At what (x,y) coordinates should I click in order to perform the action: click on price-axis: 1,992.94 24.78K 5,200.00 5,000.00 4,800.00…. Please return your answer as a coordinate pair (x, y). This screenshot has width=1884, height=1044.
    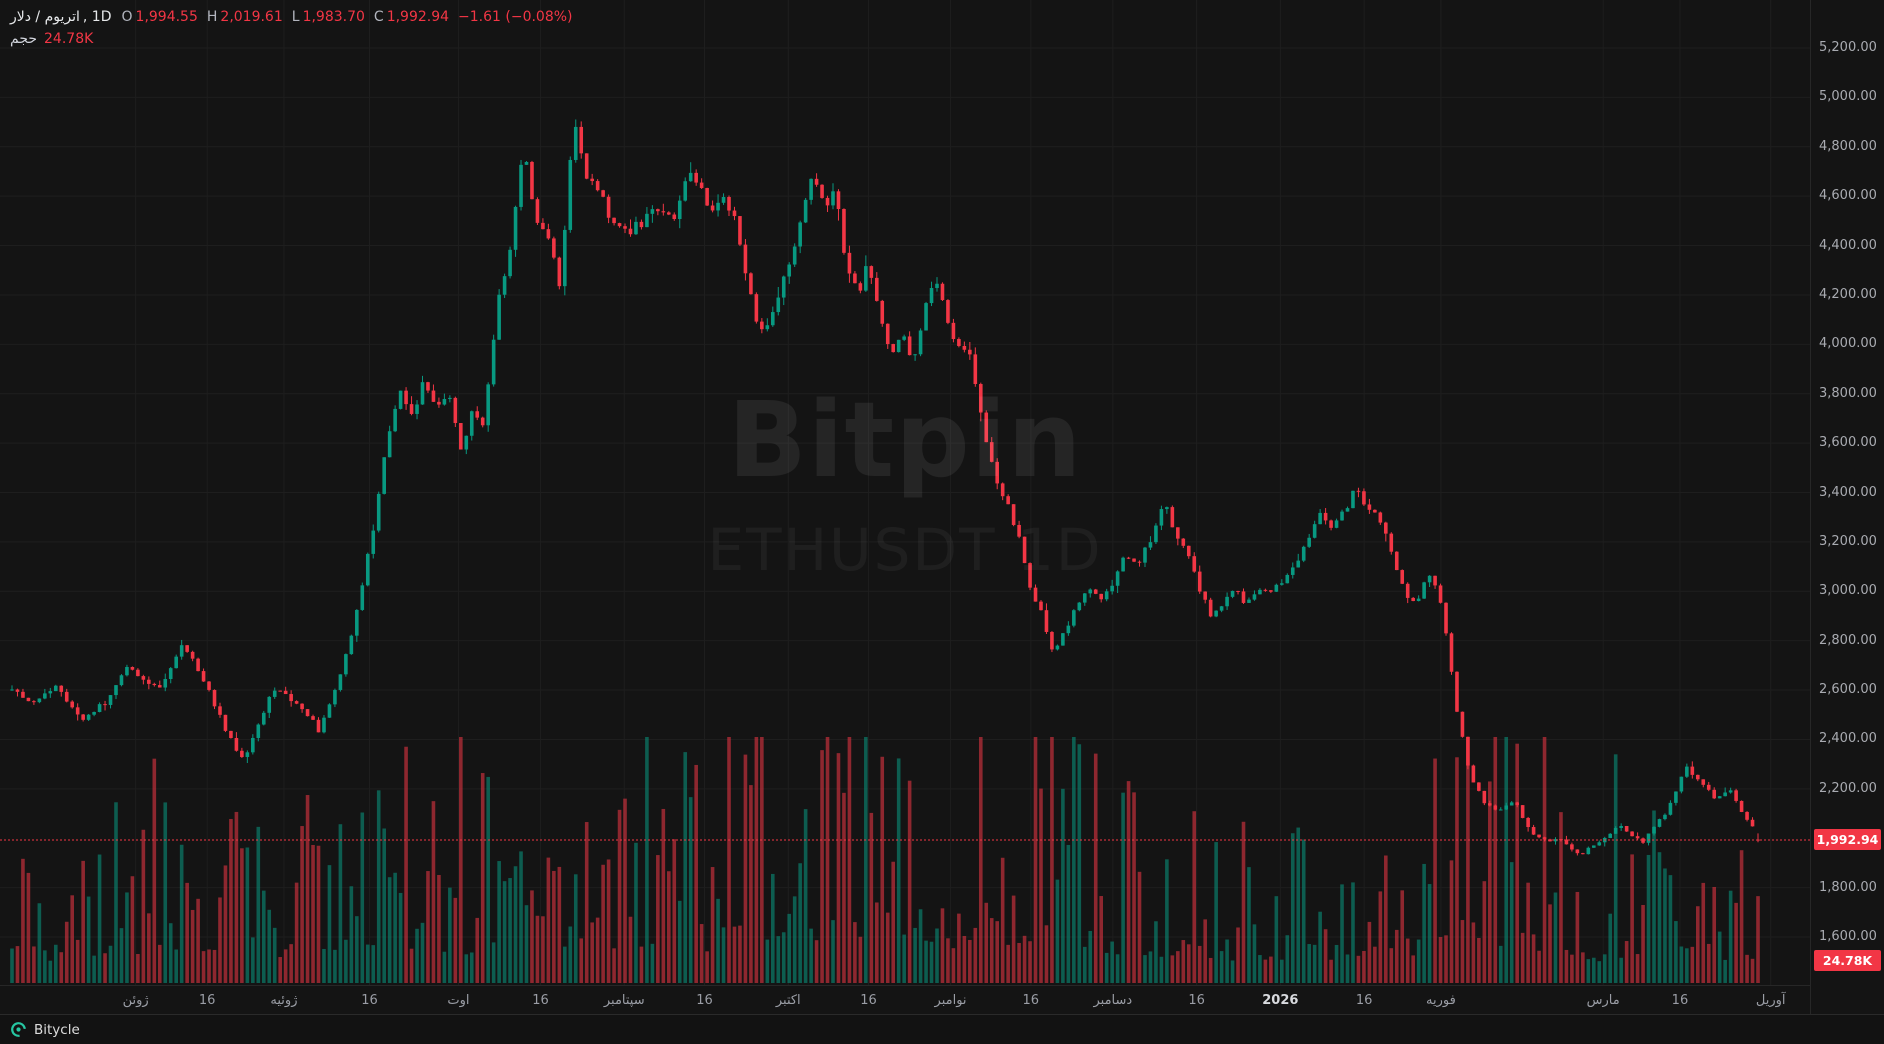
    Looking at the image, I should click on (1847, 507).